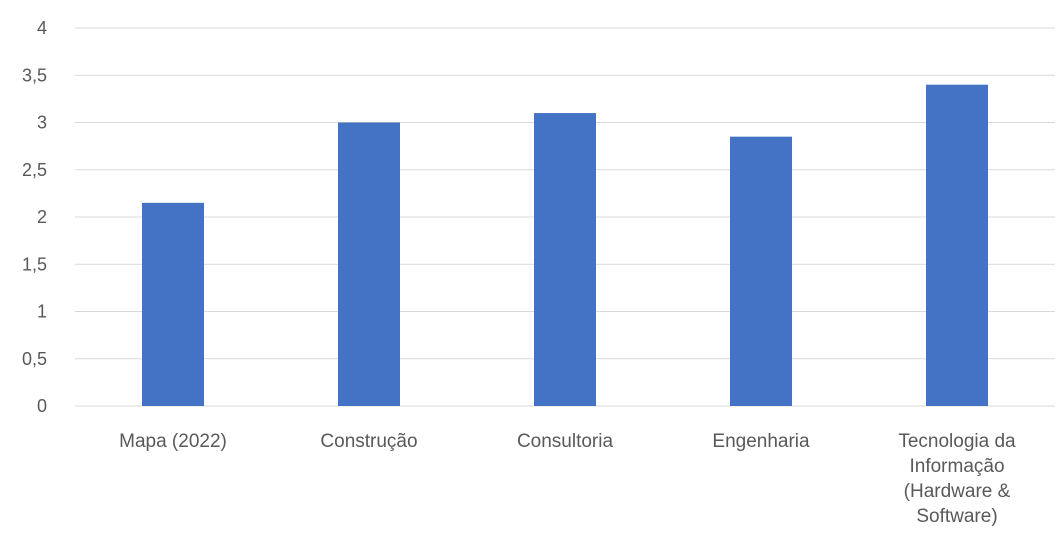 Image resolution: width=1058 pixels, height=559 pixels. Describe the element at coordinates (42, 312) in the screenshot. I see `y-tick-label: 1` at that location.